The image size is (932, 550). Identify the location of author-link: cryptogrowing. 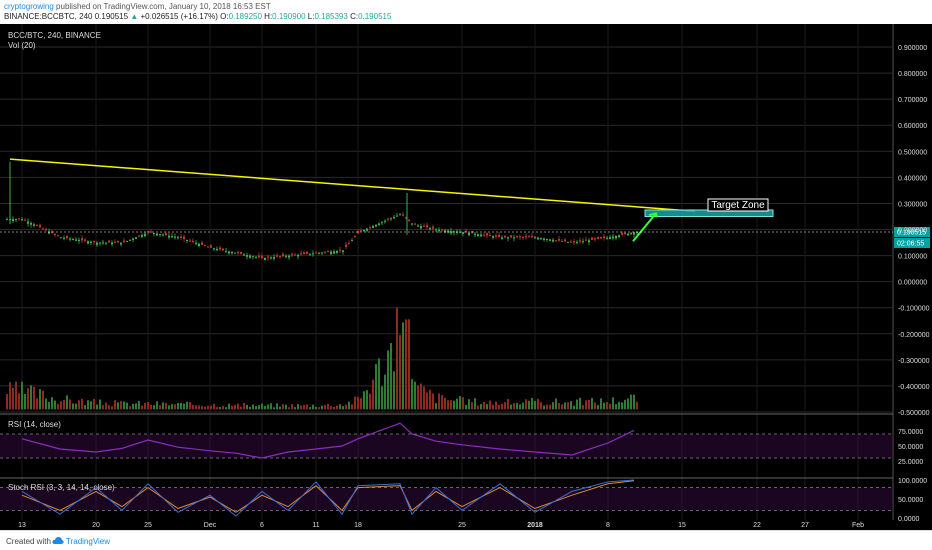
(29, 6).